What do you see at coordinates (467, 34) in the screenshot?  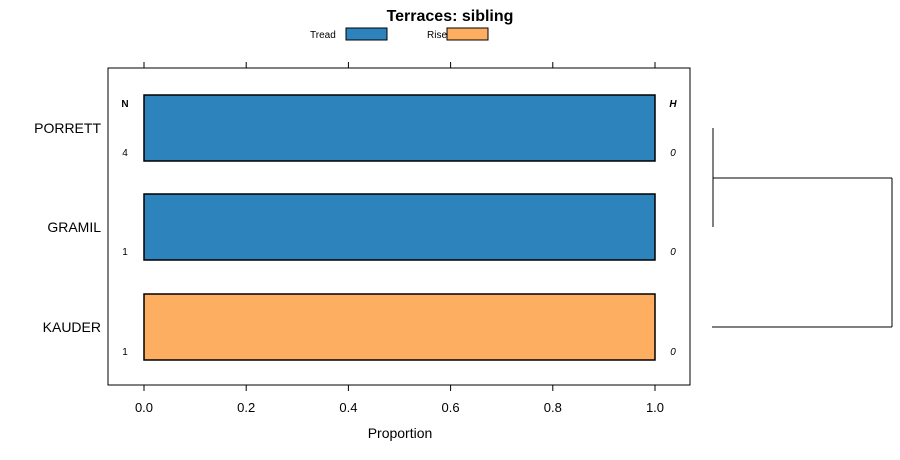 I see `legend-swatch-riser` at bounding box center [467, 34].